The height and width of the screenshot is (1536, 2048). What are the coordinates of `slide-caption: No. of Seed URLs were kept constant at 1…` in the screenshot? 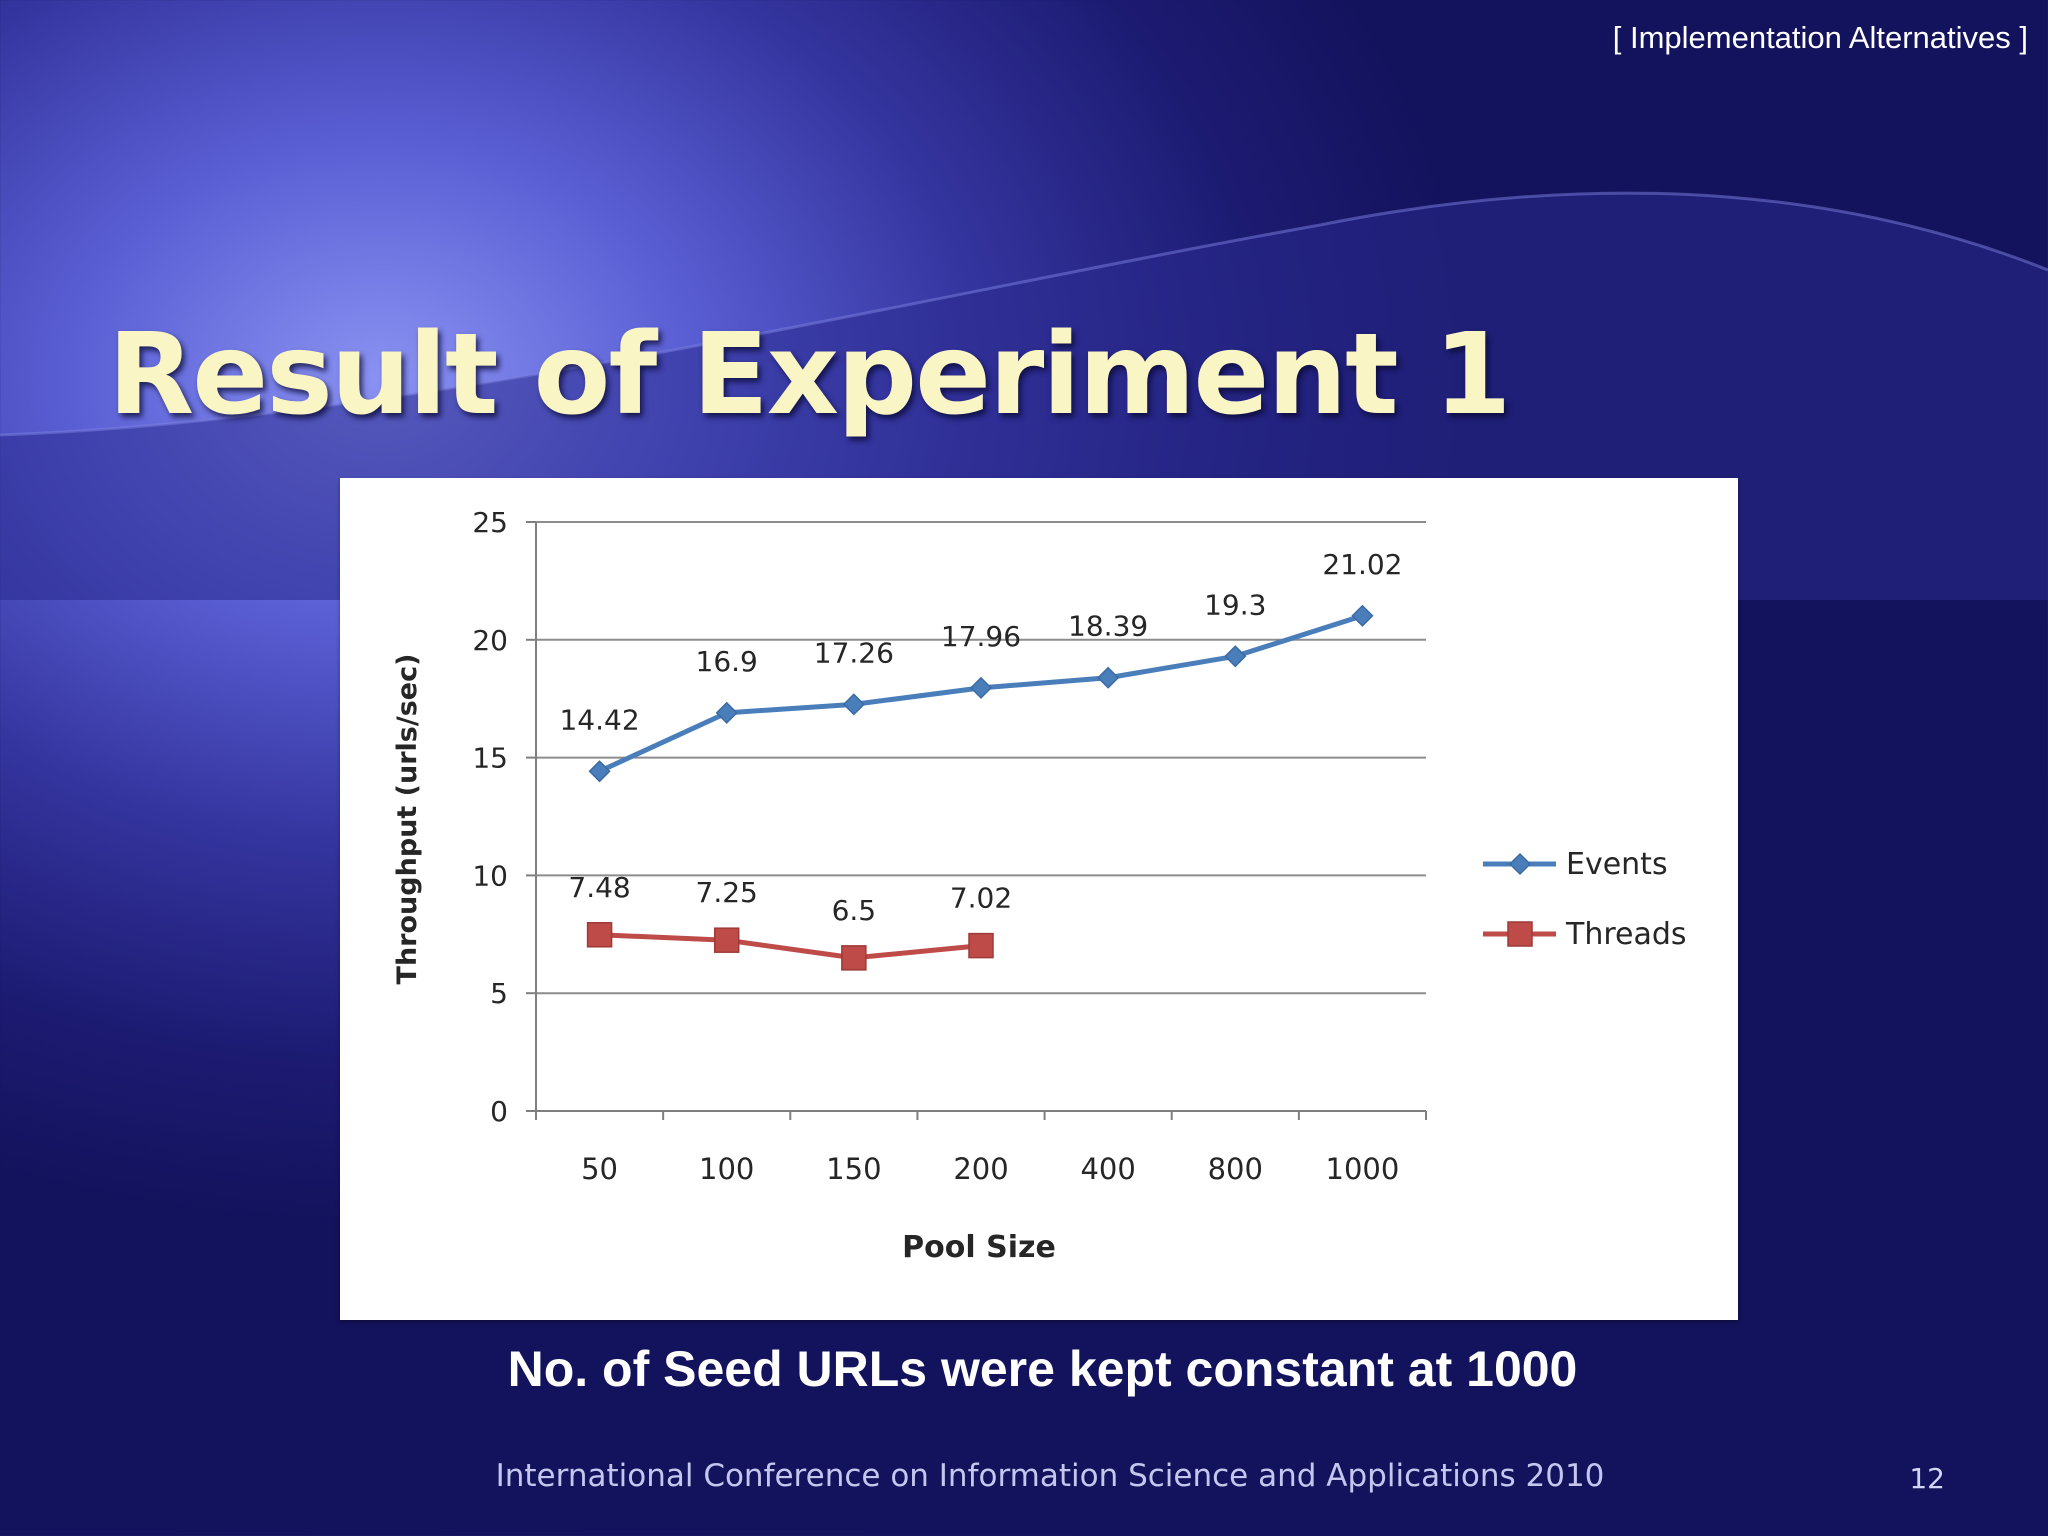 It's located at (1042, 1369).